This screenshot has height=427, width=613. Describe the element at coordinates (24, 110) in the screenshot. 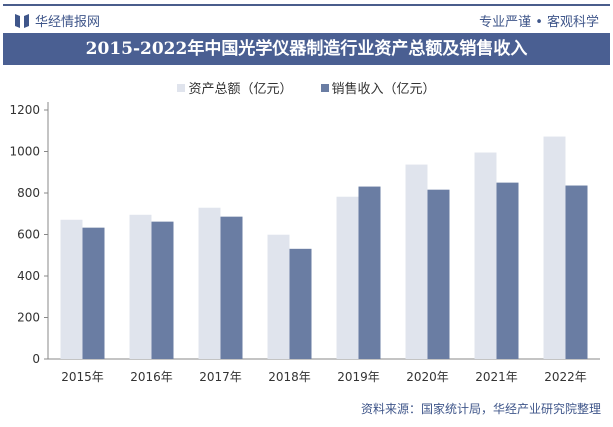

I see `y-tick-label: 1200` at that location.